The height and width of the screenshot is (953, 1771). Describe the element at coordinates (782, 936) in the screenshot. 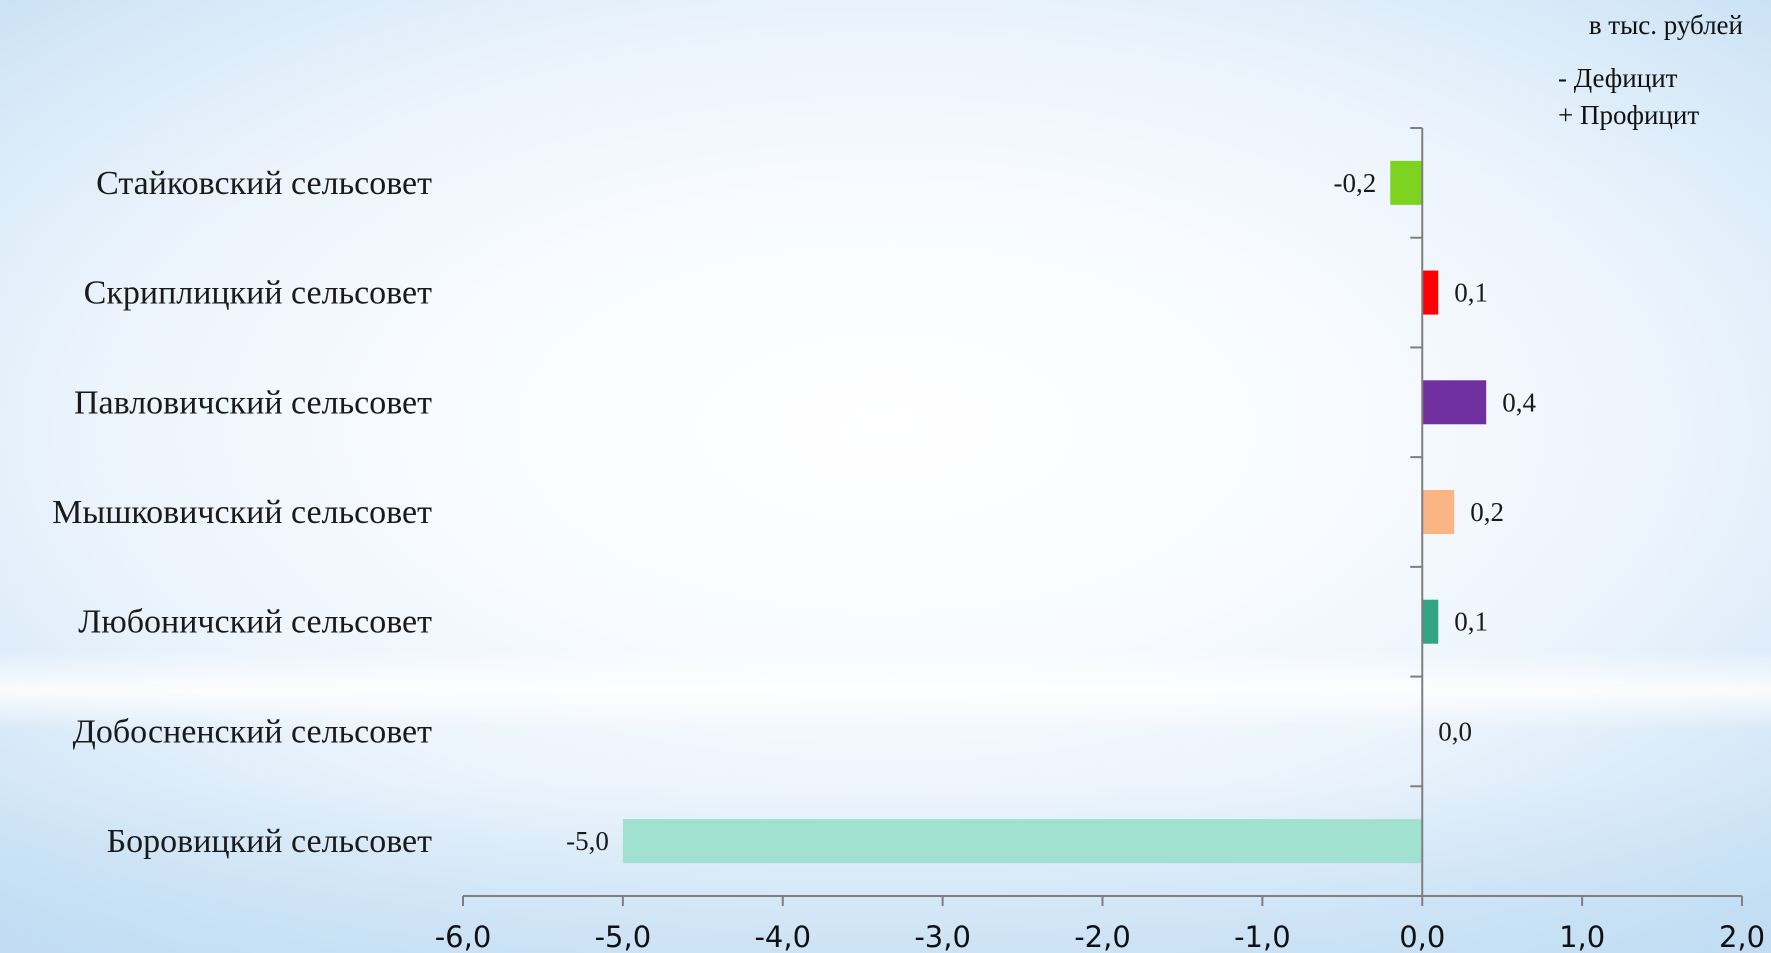

I see `tick-label: -4,0` at that location.